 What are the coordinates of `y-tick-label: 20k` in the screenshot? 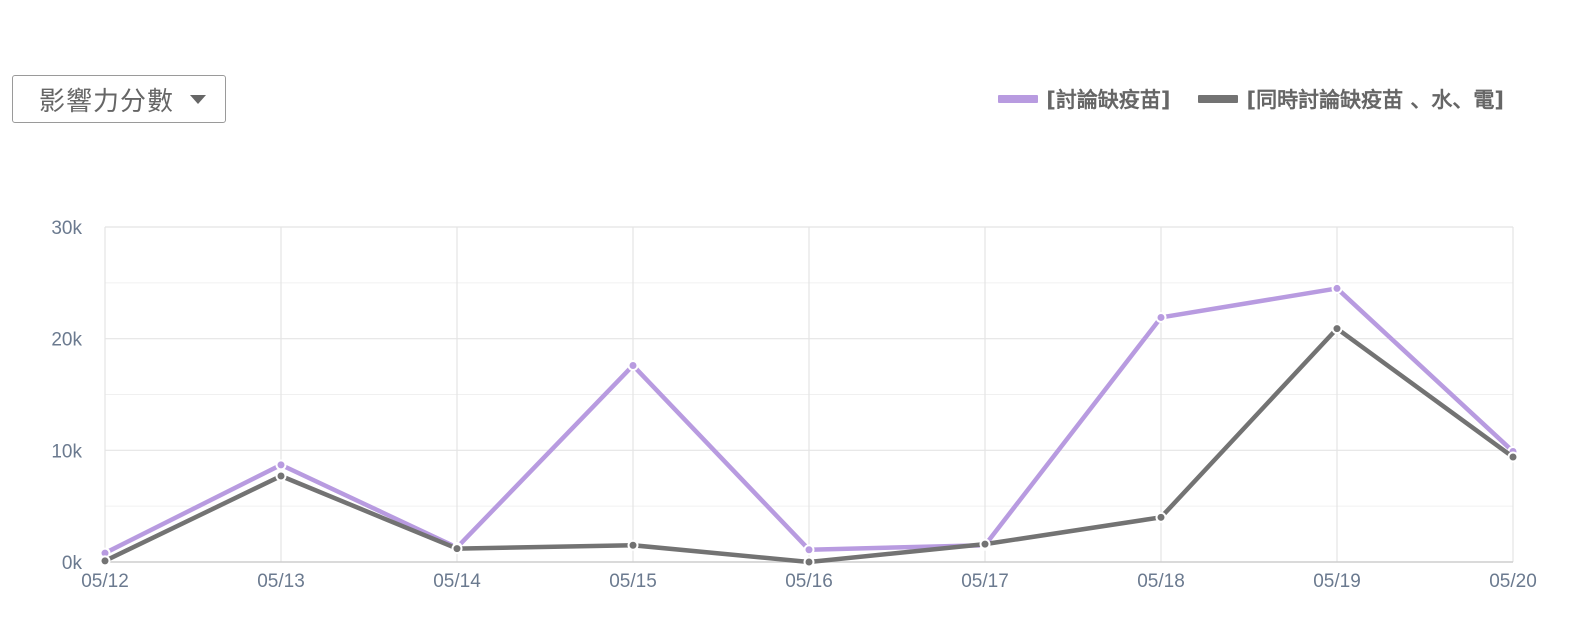 It's located at (66, 340).